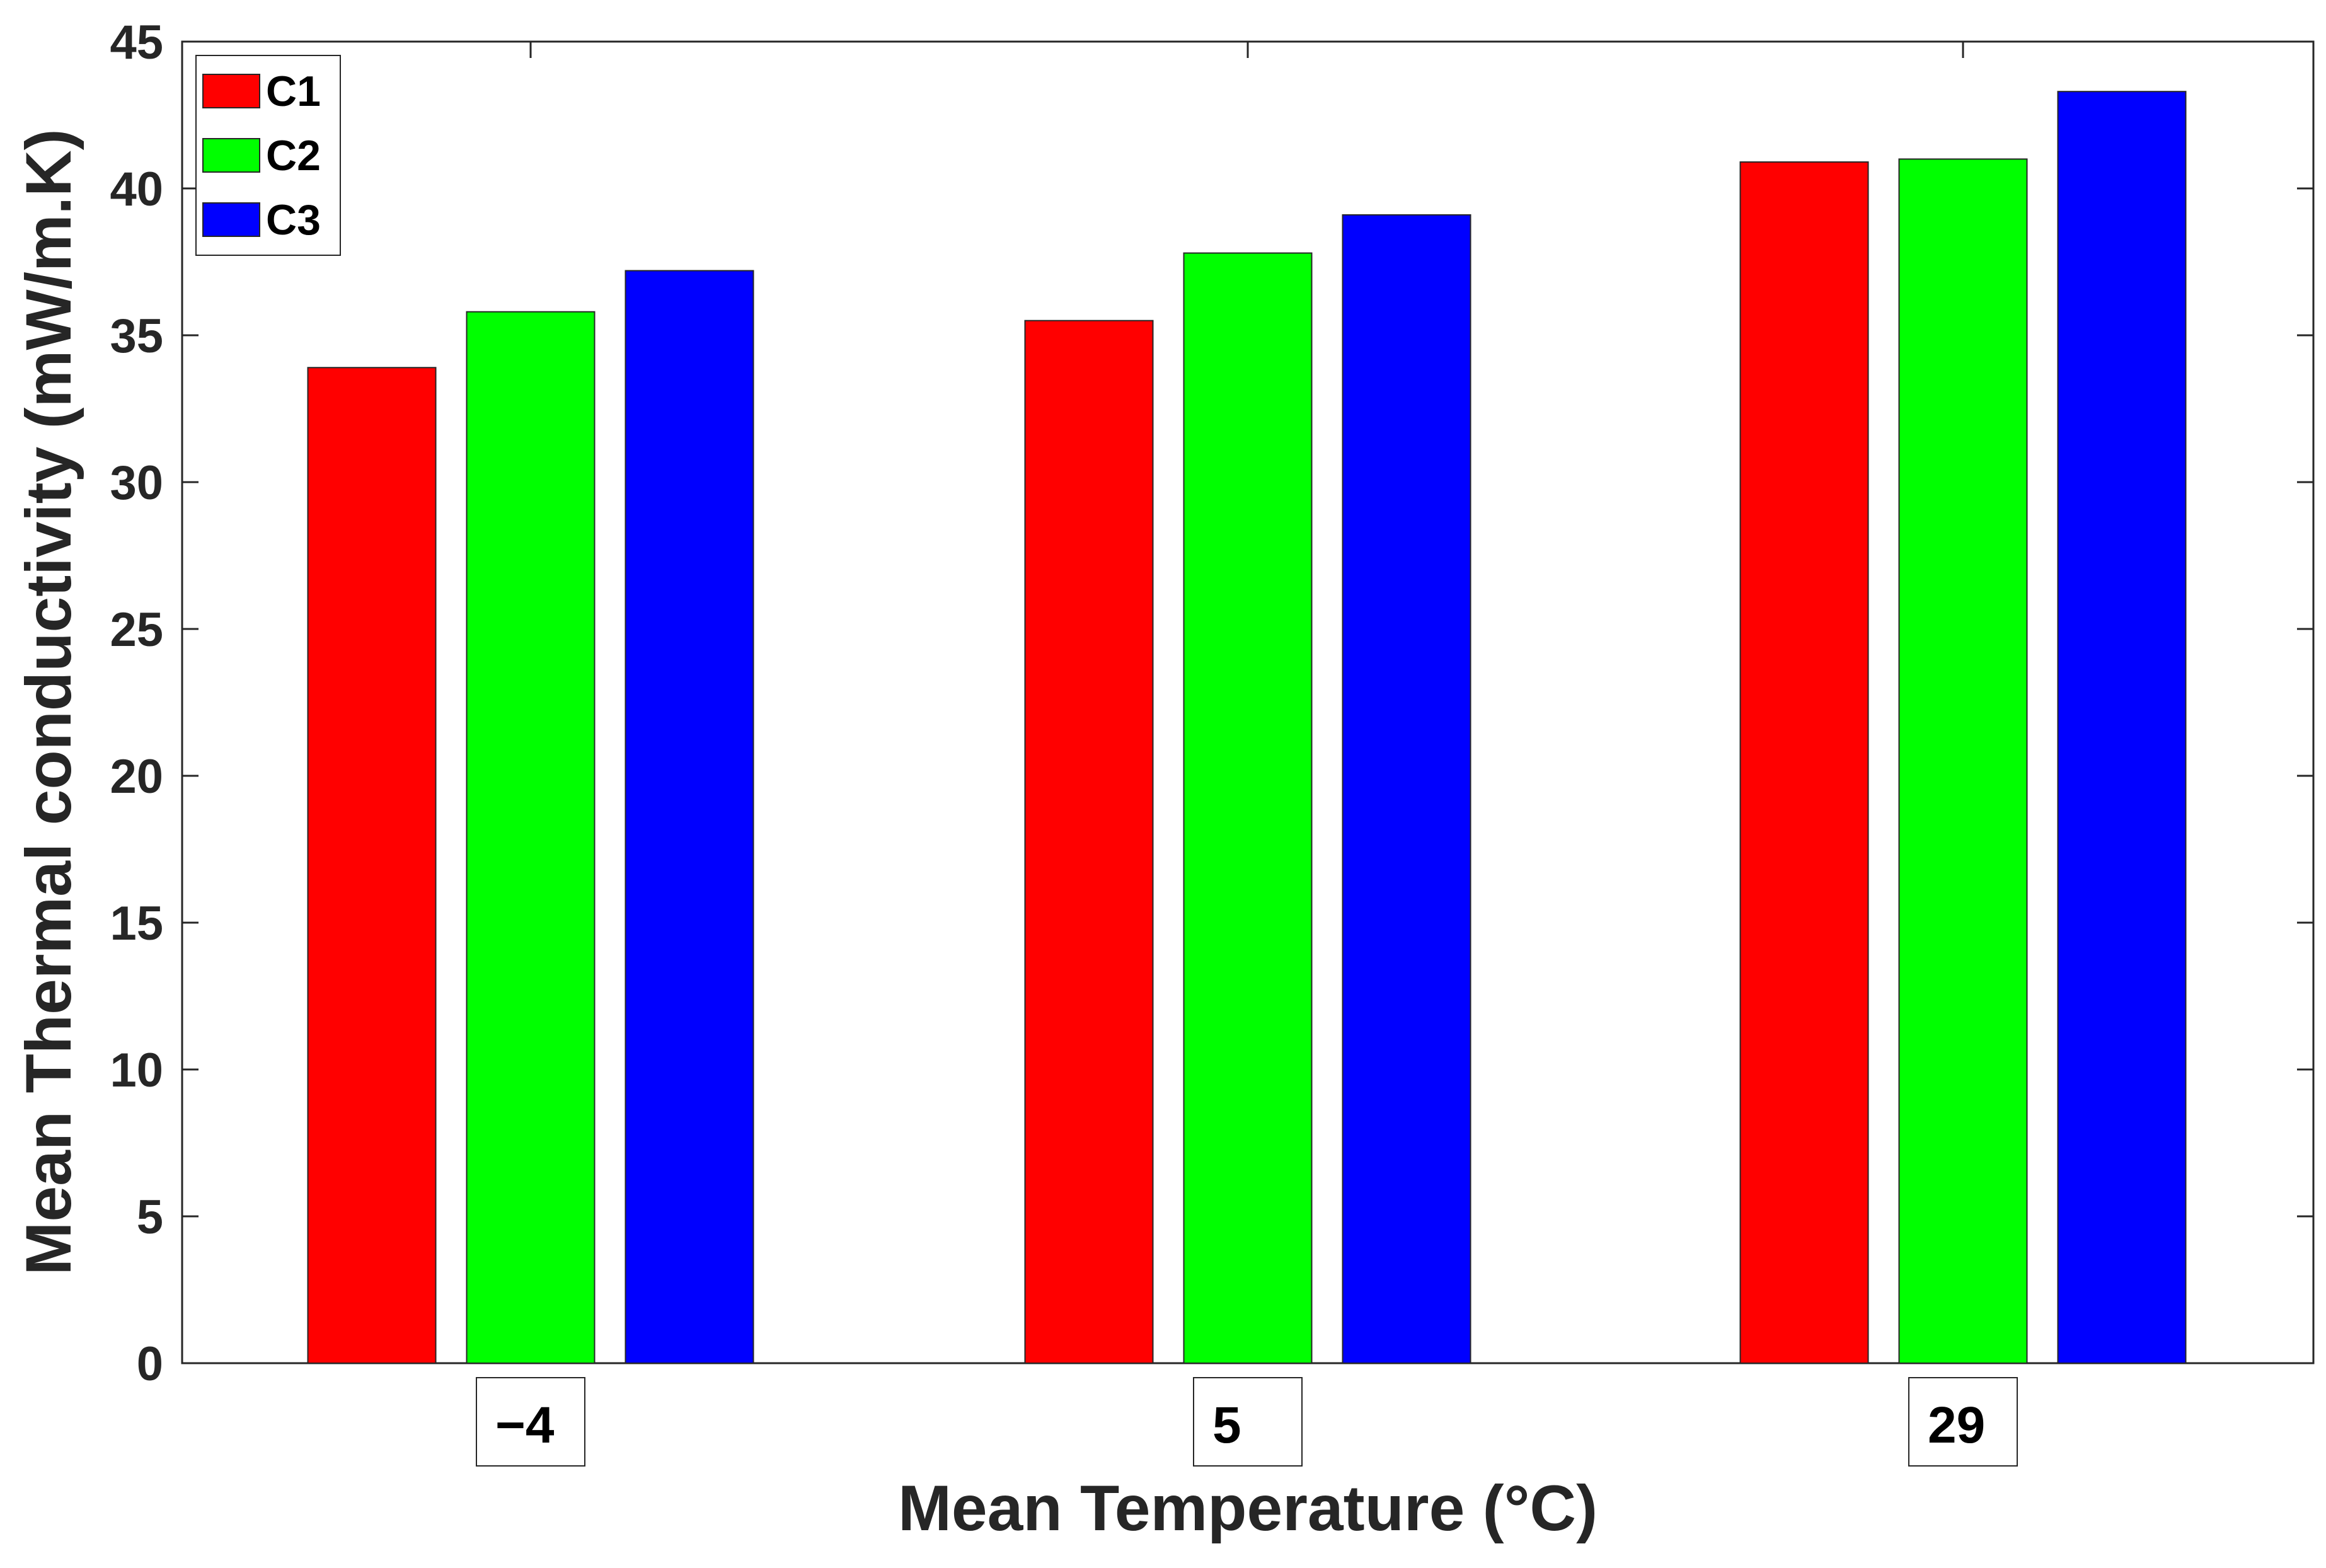 Image resolution: width=2326 pixels, height=1568 pixels. Describe the element at coordinates (294, 220) in the screenshot. I see `legend-label-c3: C3` at that location.